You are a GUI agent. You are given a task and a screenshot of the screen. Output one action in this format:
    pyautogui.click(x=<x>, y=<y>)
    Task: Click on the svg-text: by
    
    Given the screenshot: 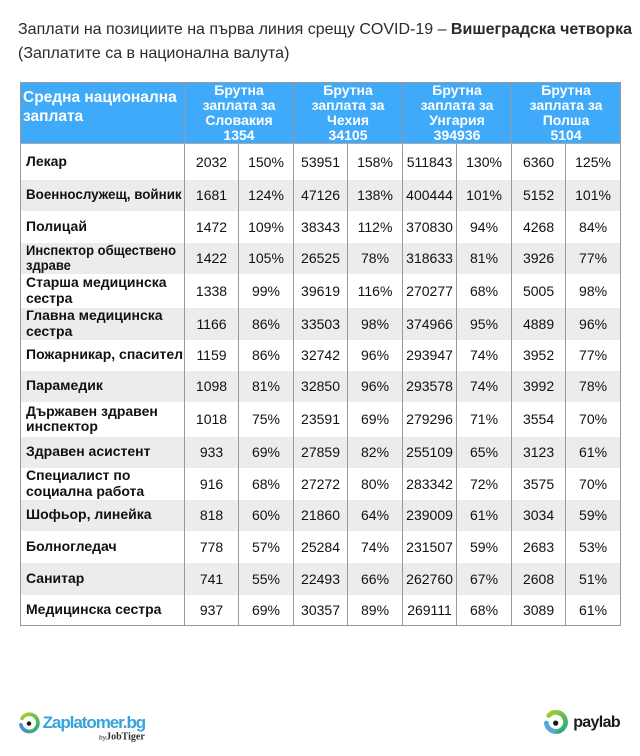 What is the action you would take?
    pyautogui.click(x=103, y=737)
    